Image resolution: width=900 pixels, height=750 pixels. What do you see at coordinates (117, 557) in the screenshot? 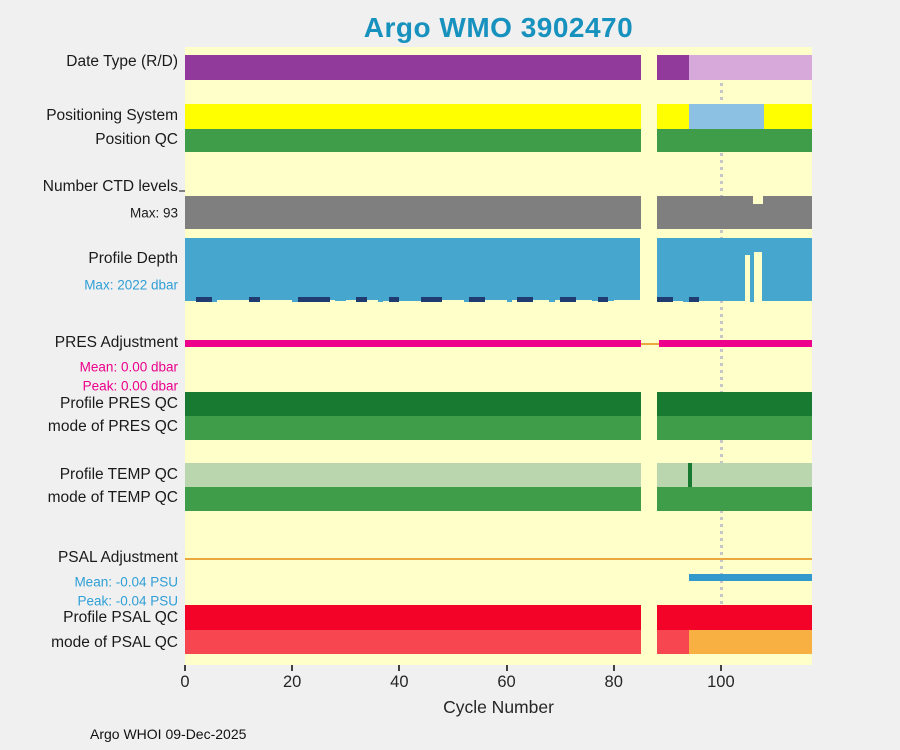
I see `row-label: PSAL Adjustment` at bounding box center [117, 557].